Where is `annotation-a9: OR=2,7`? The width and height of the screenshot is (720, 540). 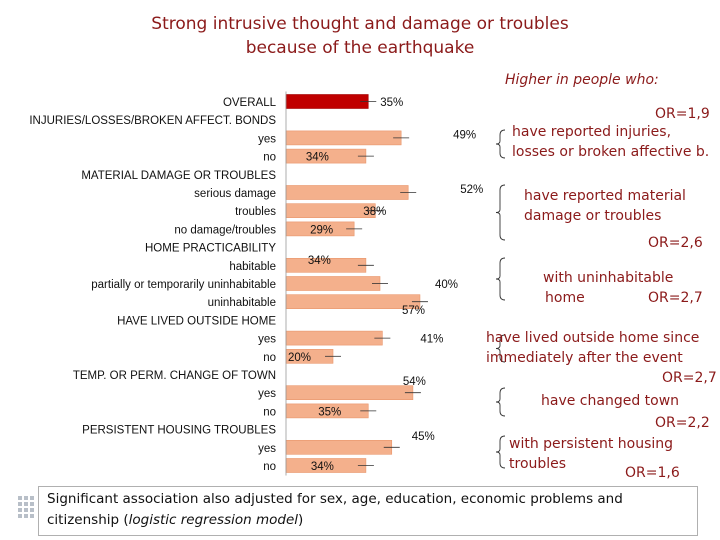 annotation-a9: OR=2,7 is located at coordinates (689, 378).